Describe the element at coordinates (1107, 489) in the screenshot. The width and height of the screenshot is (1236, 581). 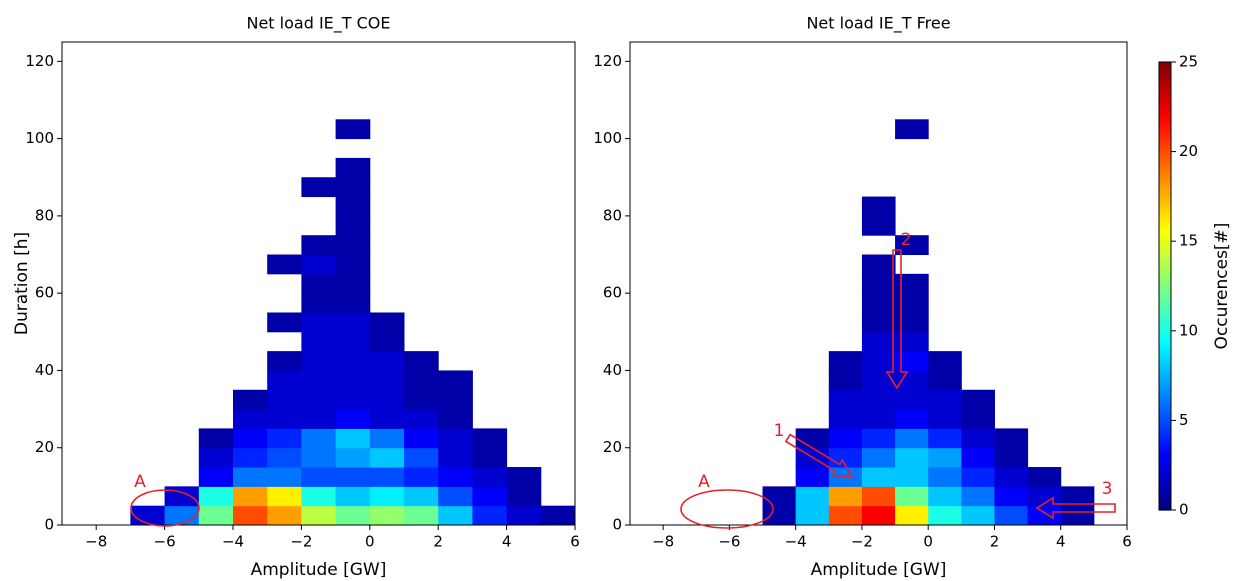
I see `annotation-text: 3` at that location.